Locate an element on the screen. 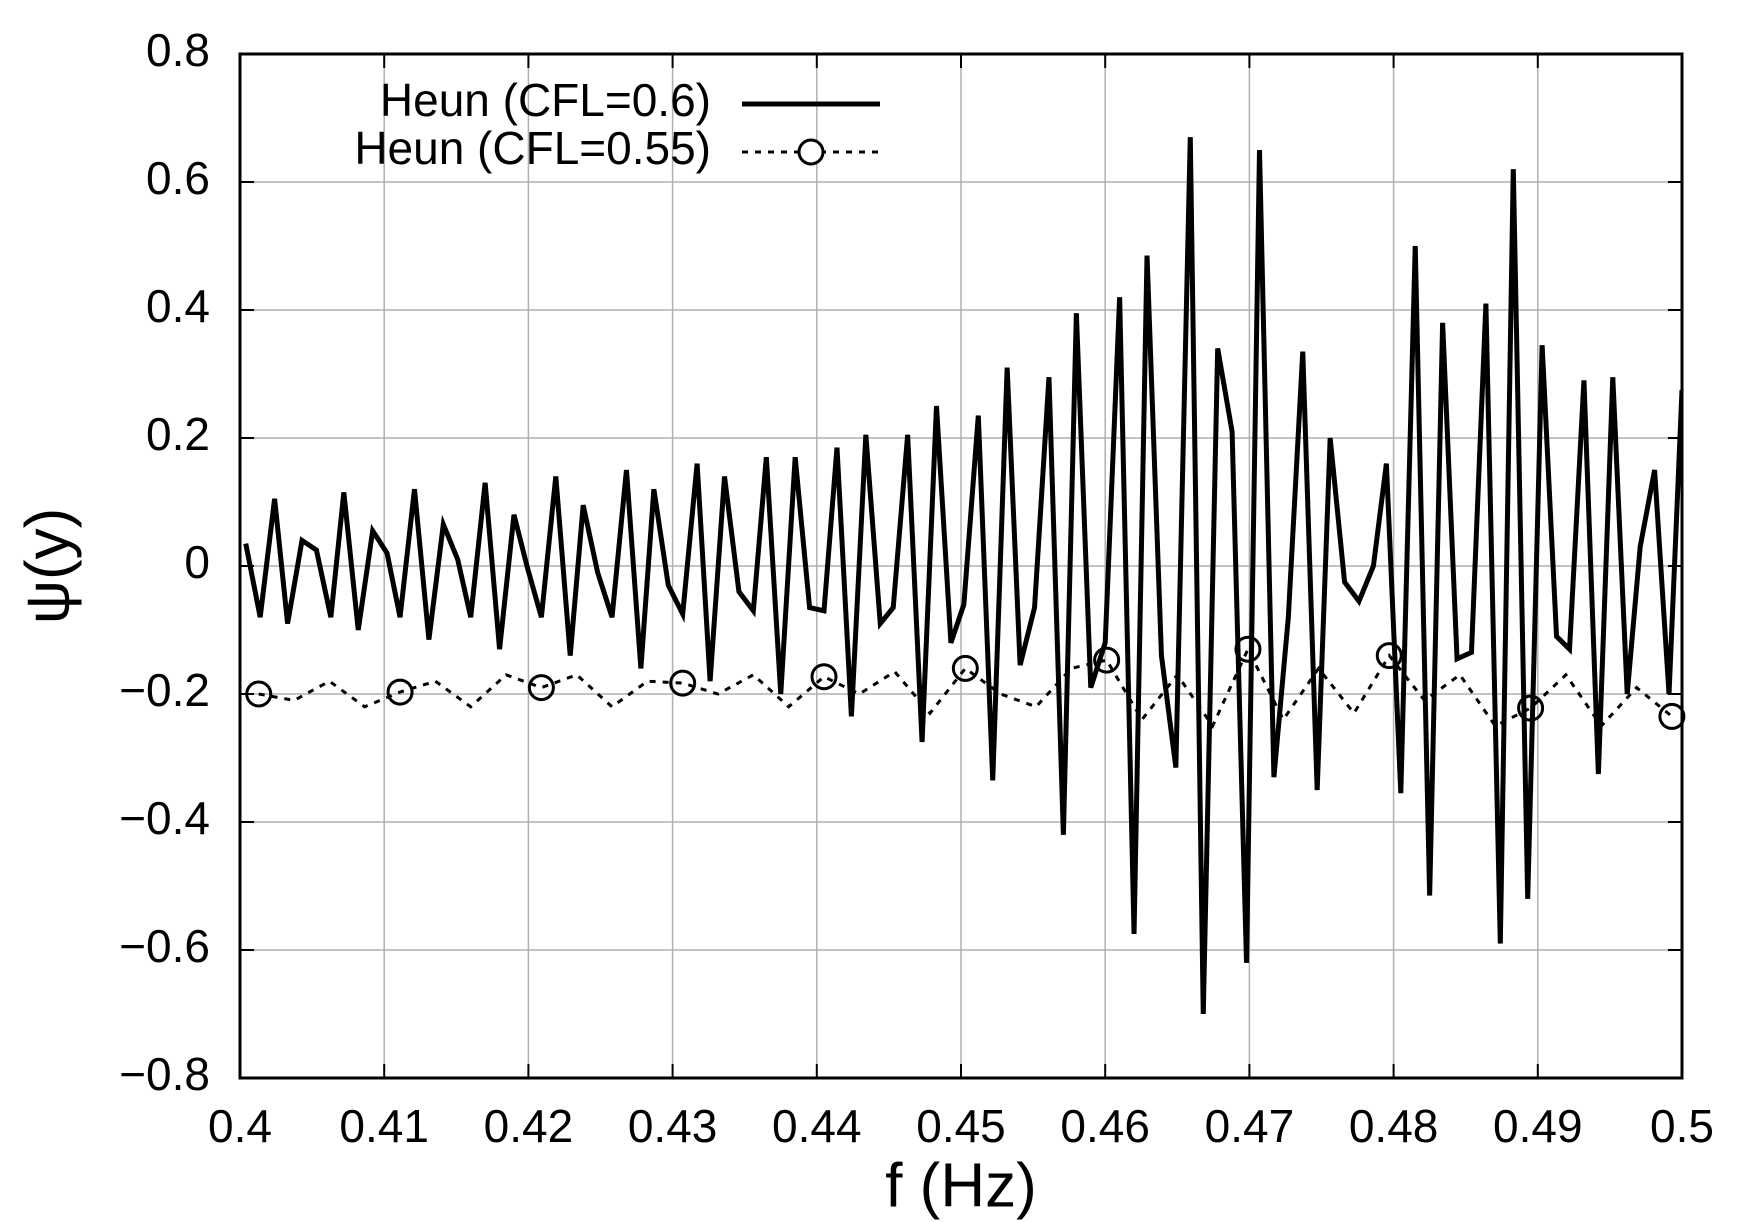 The width and height of the screenshot is (1750, 1222). y-axis-label: ψ(y) is located at coordinates (47, 566).